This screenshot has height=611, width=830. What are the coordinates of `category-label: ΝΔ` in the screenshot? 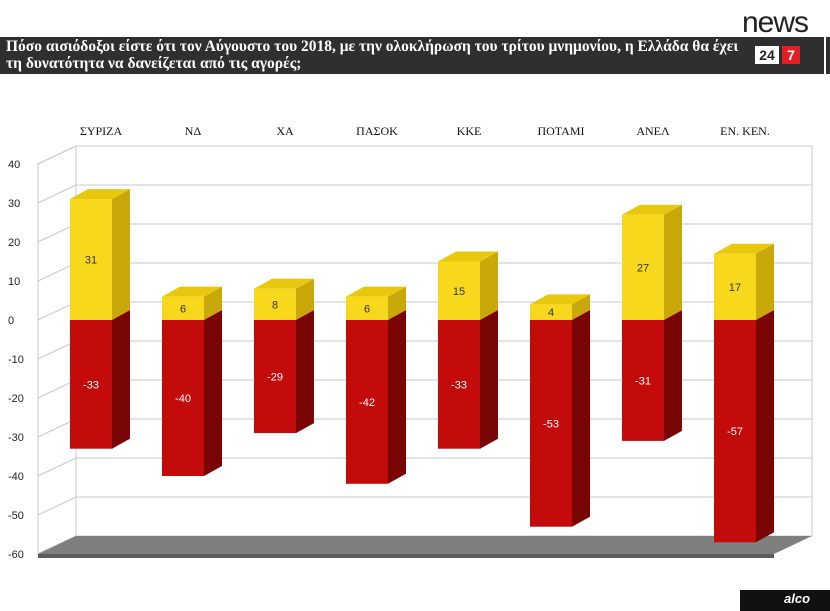 It's located at (193, 131).